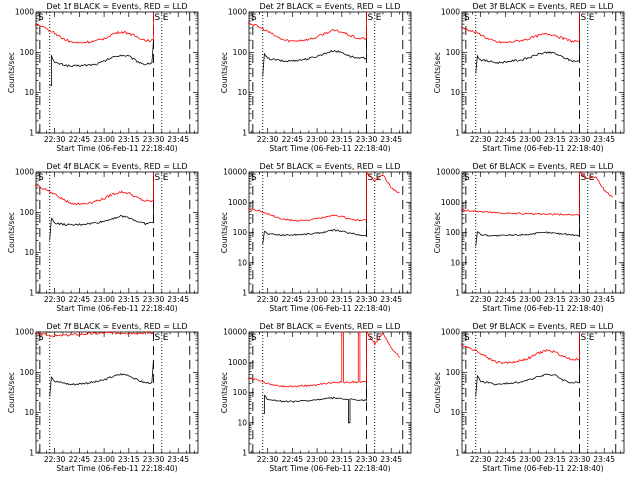 This screenshot has height=480, width=640. What do you see at coordinates (235, 172) in the screenshot?
I see `y-tick-label: 10000` at bounding box center [235, 172].